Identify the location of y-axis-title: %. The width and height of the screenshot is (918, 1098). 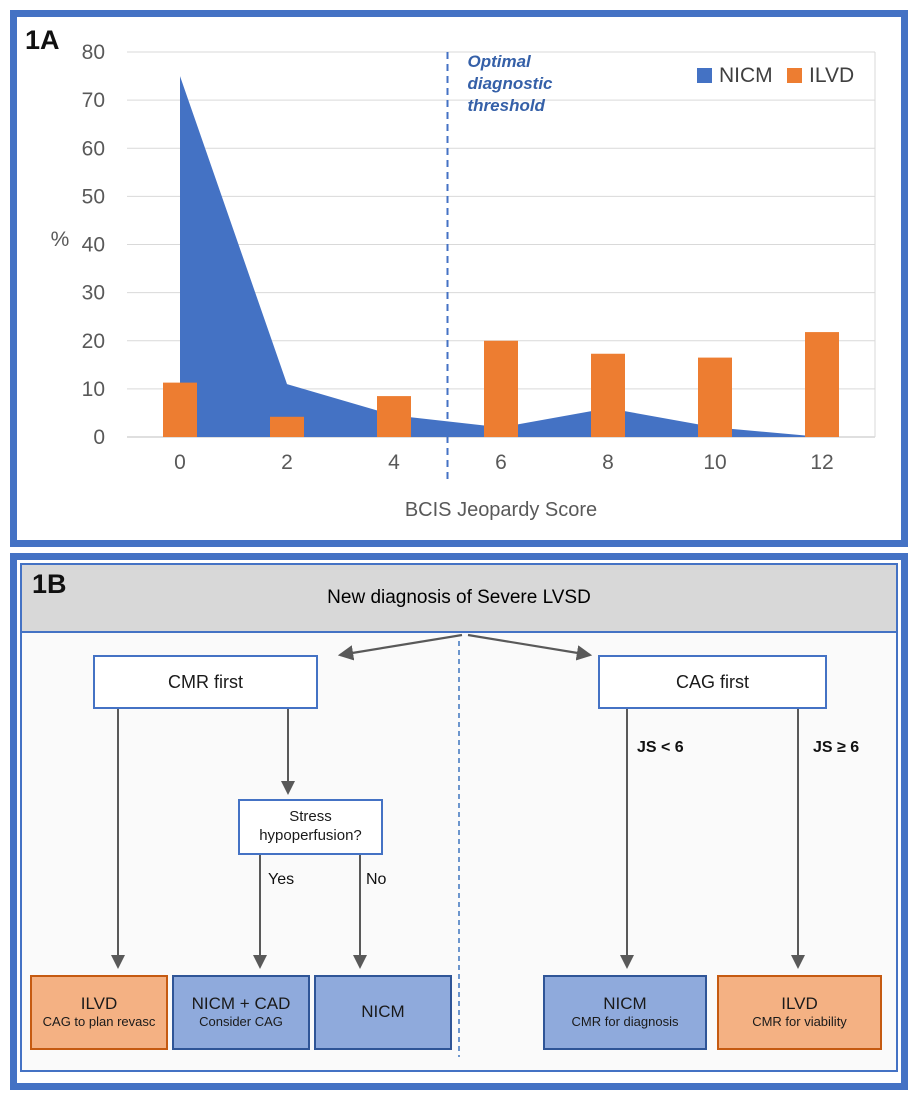
(60, 239).